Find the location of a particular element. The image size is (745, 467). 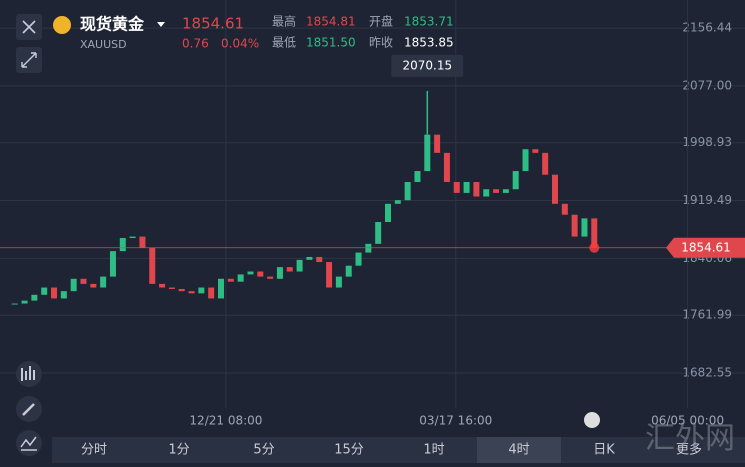

tab-bar-bg is located at coordinates (398, 450).